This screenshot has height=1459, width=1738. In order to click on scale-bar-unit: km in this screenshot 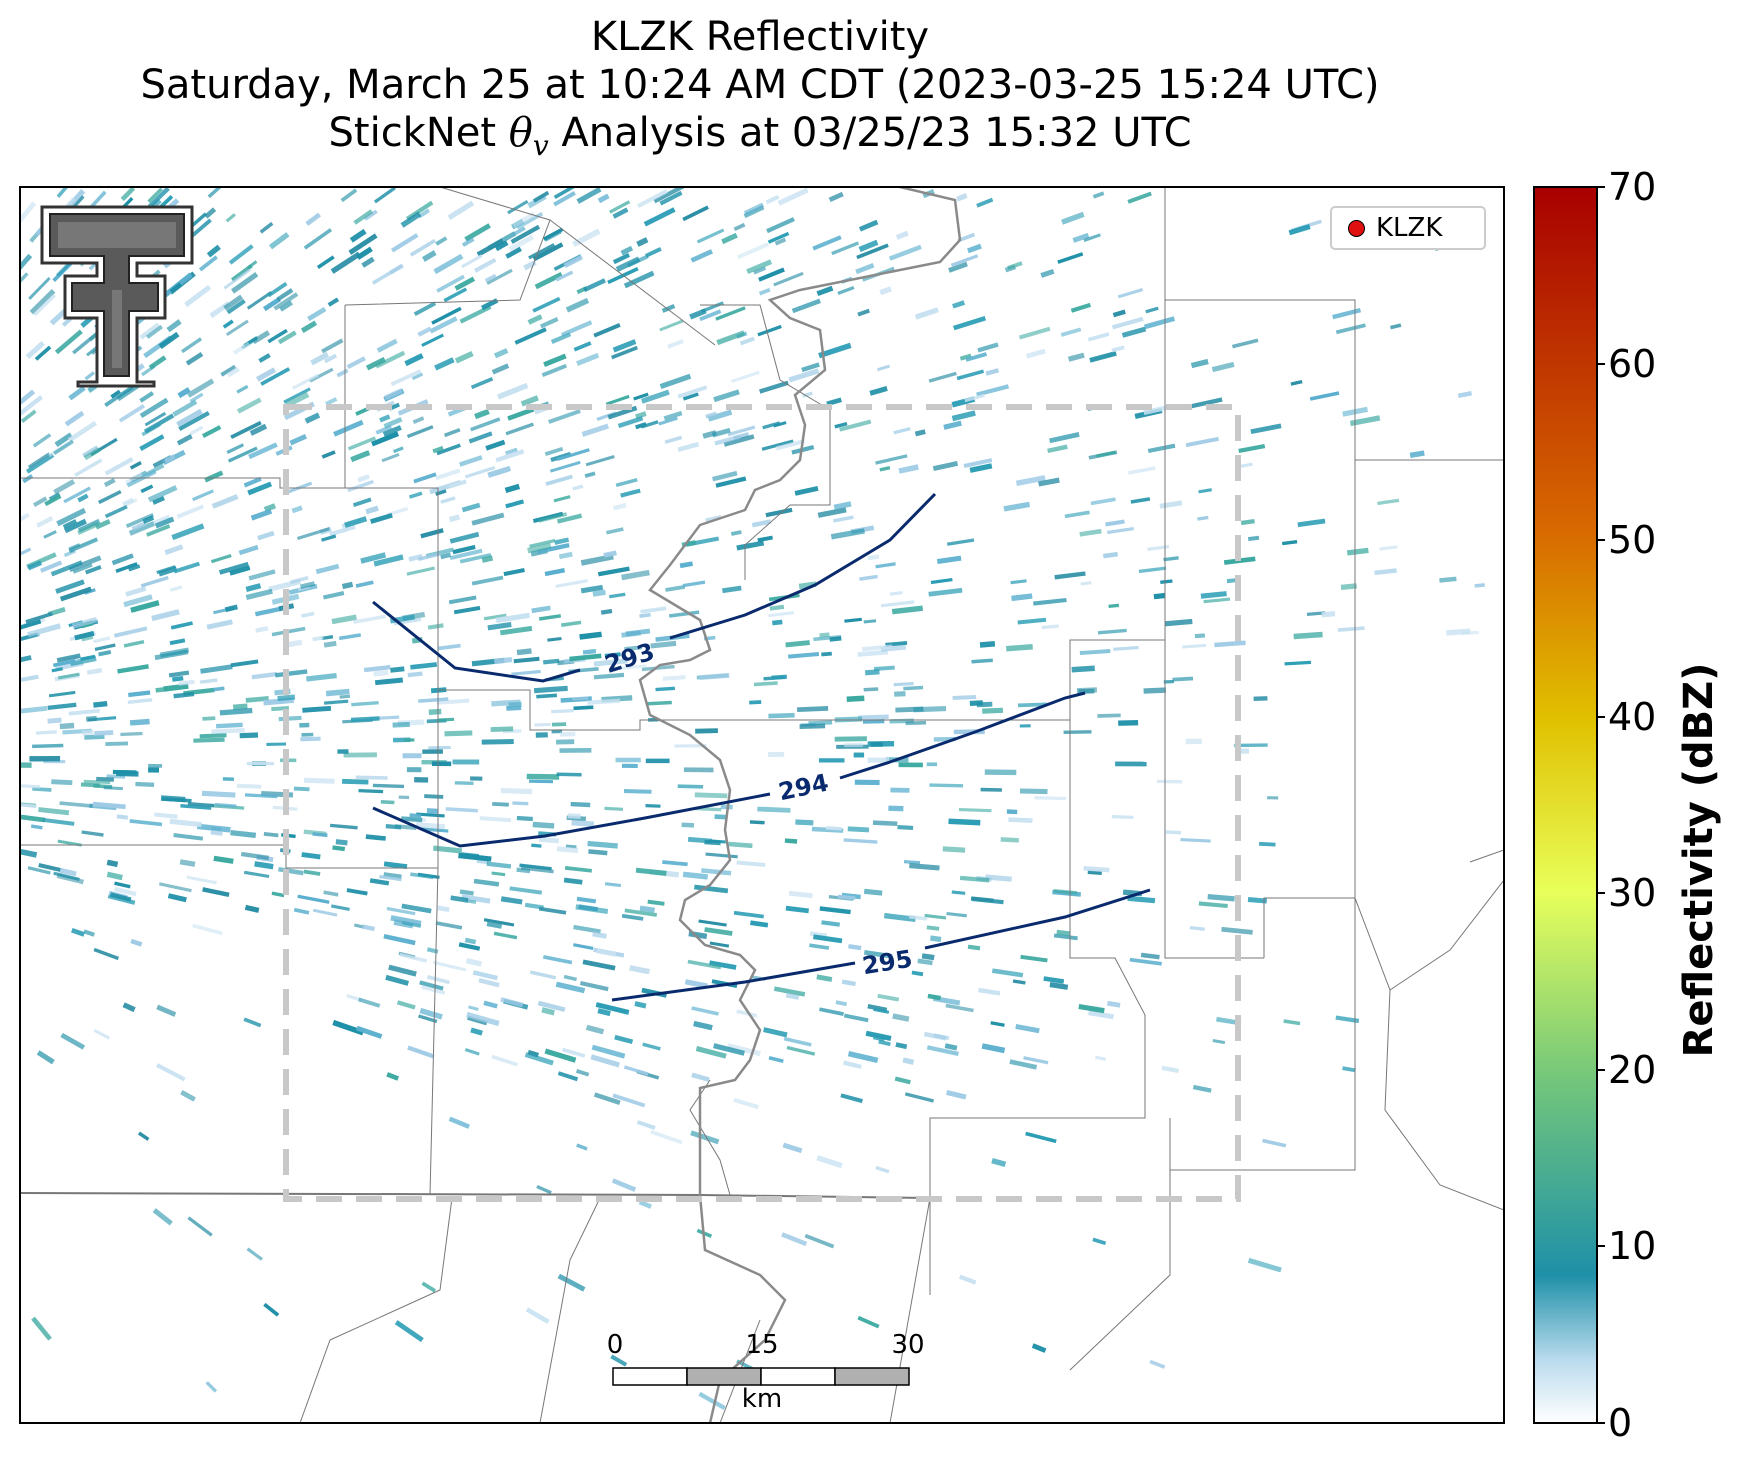, I will do `click(762, 1399)`.